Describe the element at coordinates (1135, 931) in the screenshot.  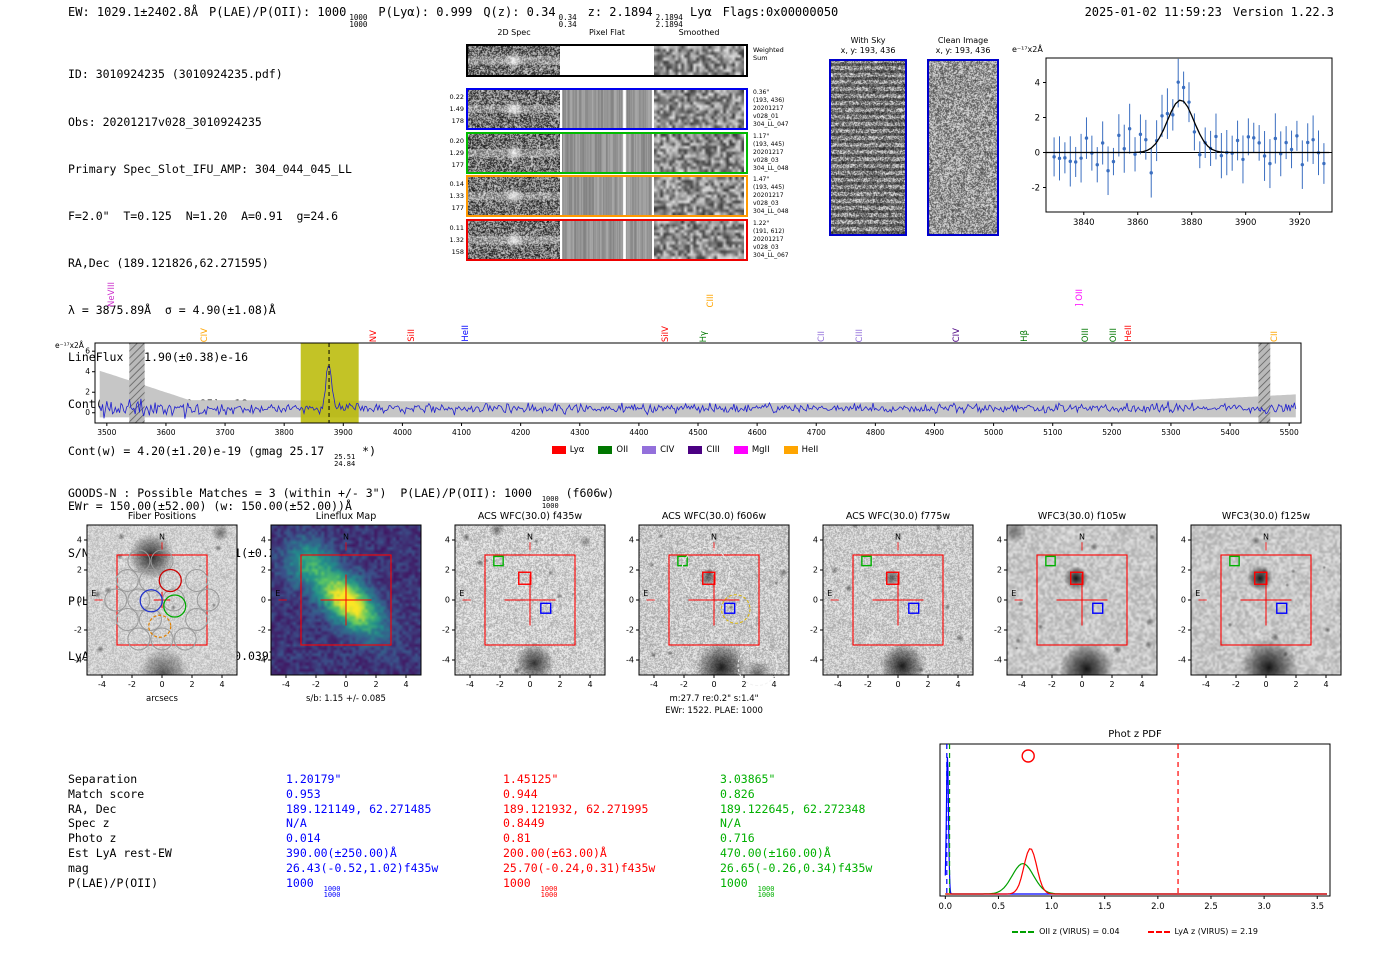
I see `photz-legend: OII z (VIRUS) = 0.04 LyA z (VIRUS) = 2.19` at that location.